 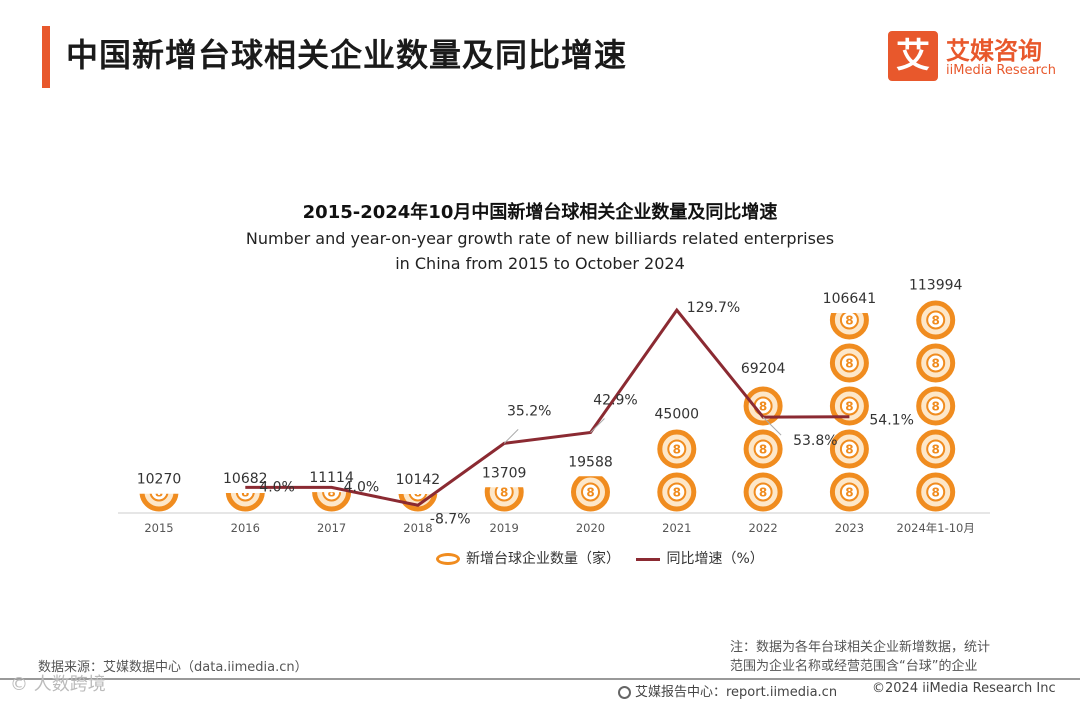 I want to click on iimedia-logo: 艾 艾媒咨询 iiMedia Research, so click(x=978, y=57).